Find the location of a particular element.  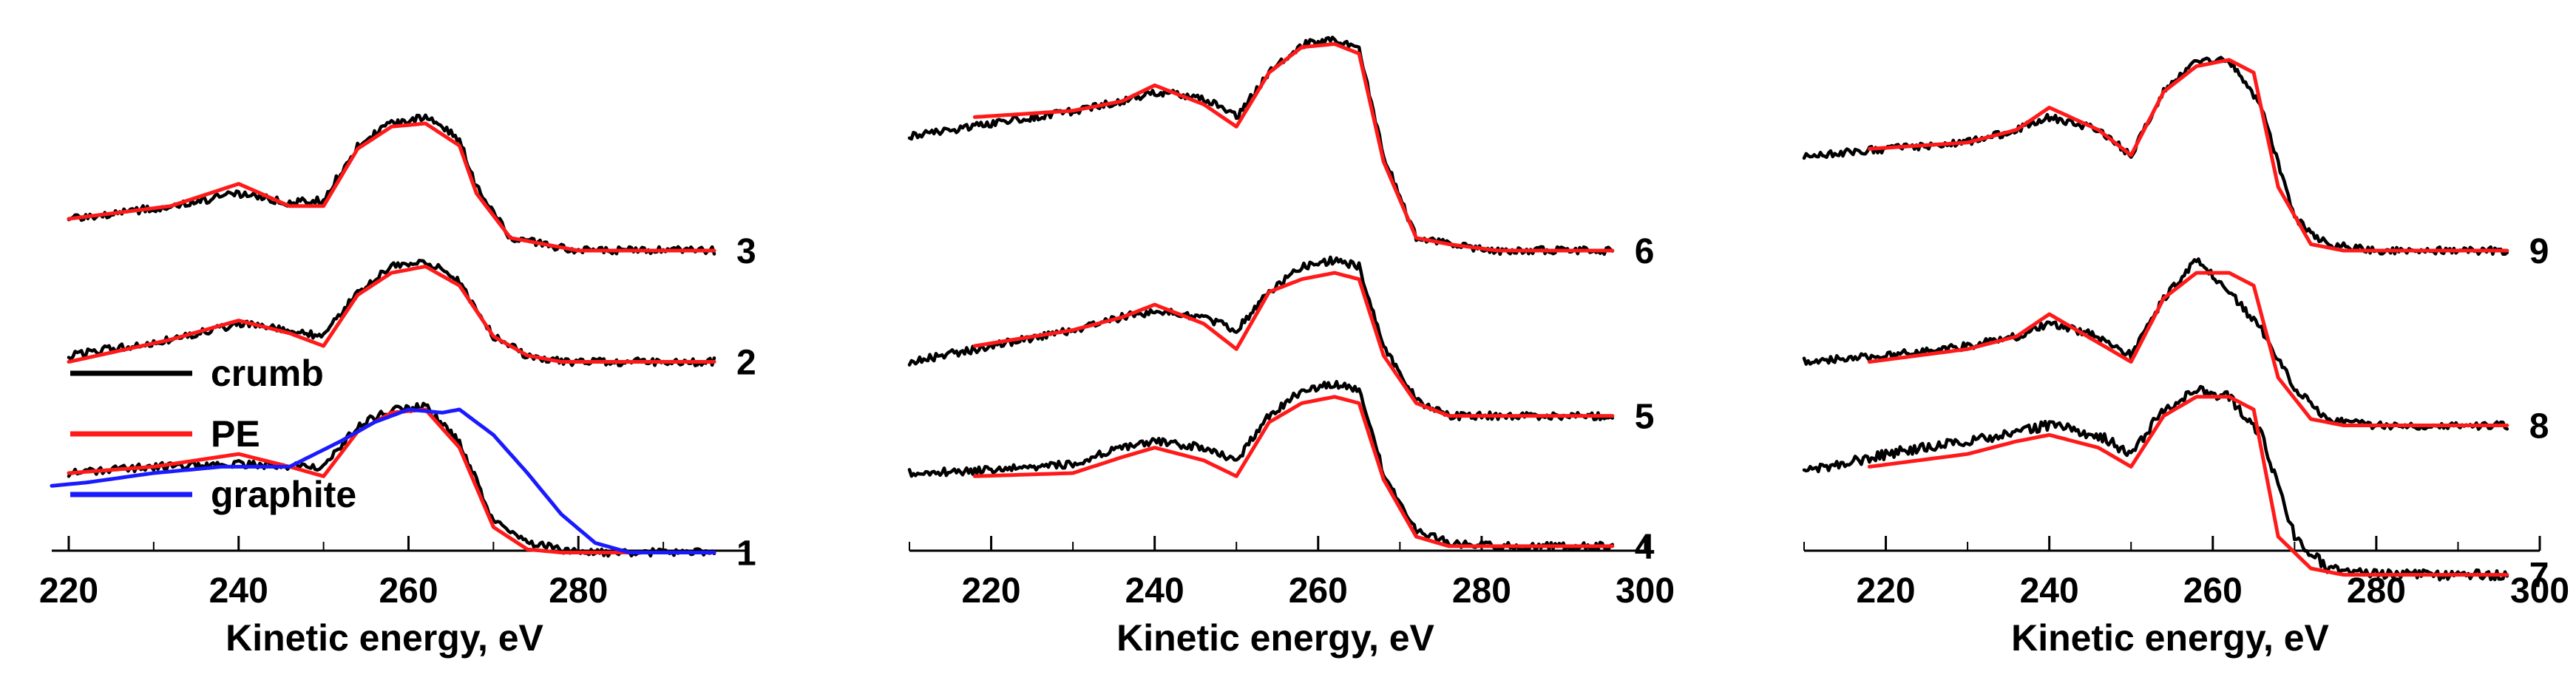

legend-label-crumb: crumb is located at coordinates (267, 373).